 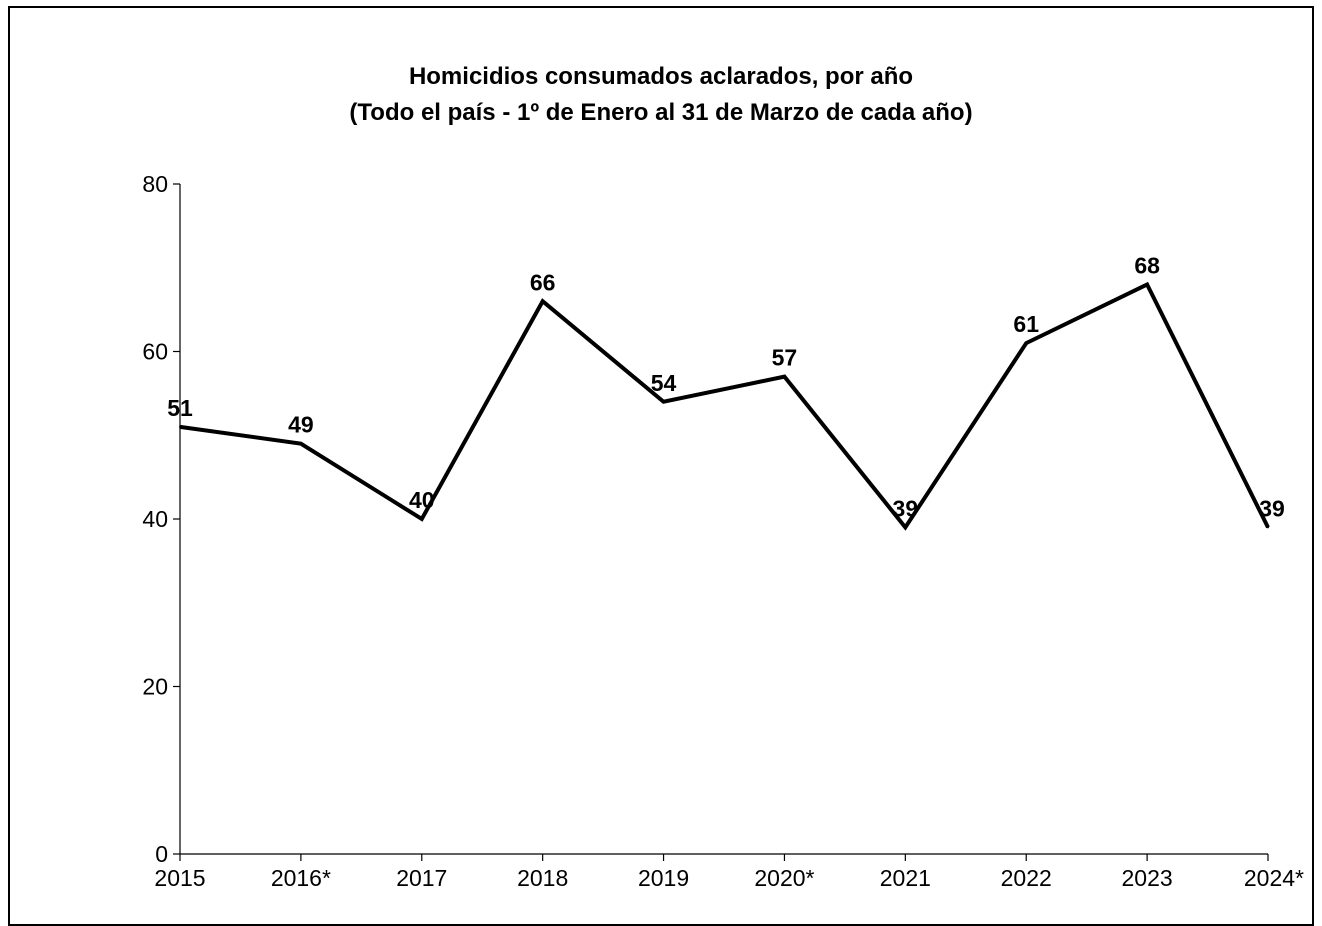 What do you see at coordinates (543, 282) in the screenshot?
I see `data-label: 66` at bounding box center [543, 282].